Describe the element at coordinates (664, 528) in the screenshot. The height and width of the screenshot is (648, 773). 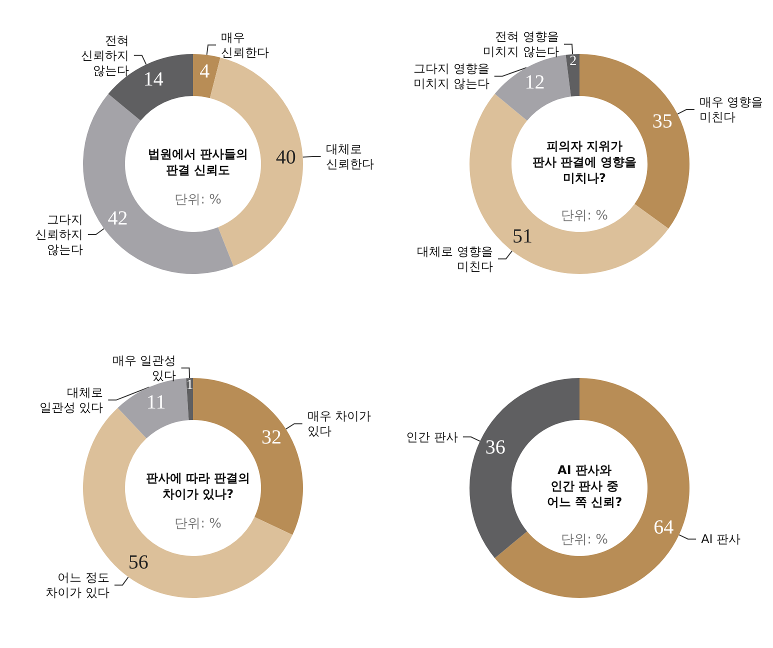
I see `data-label: 64` at that location.